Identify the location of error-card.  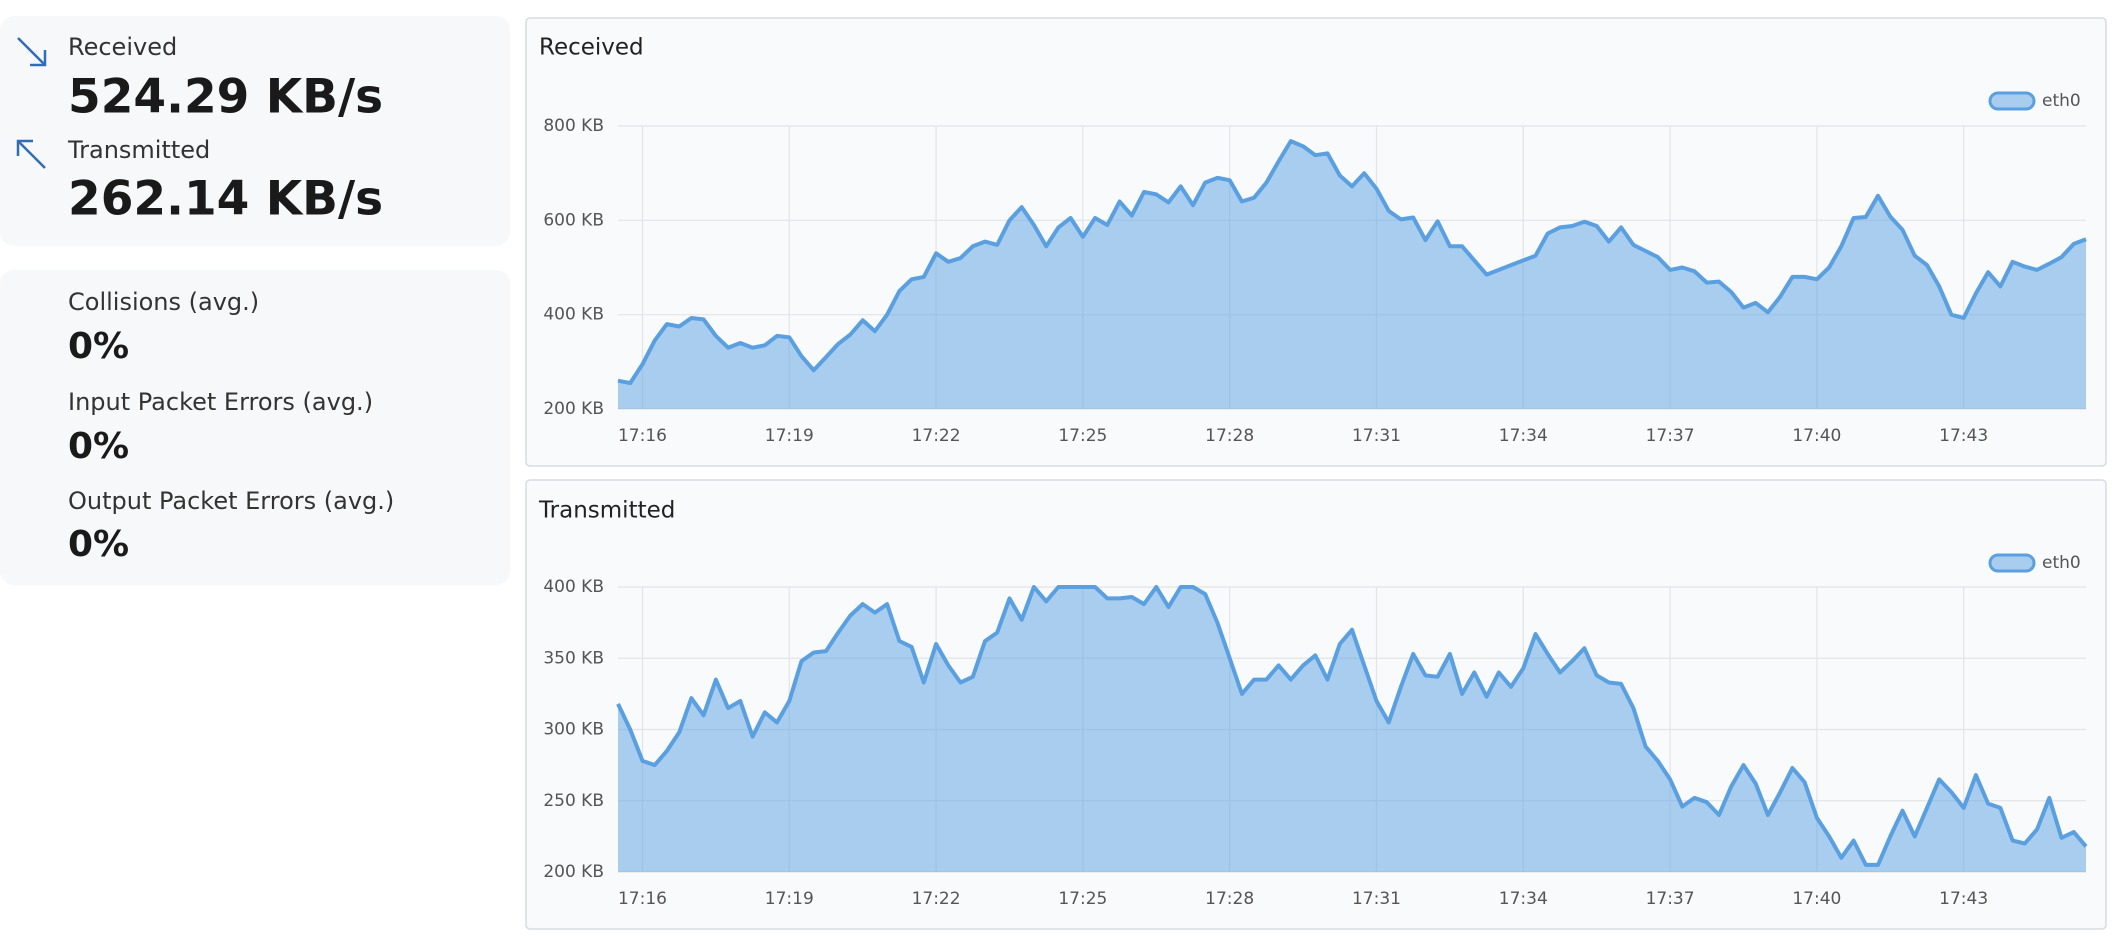
(255, 427).